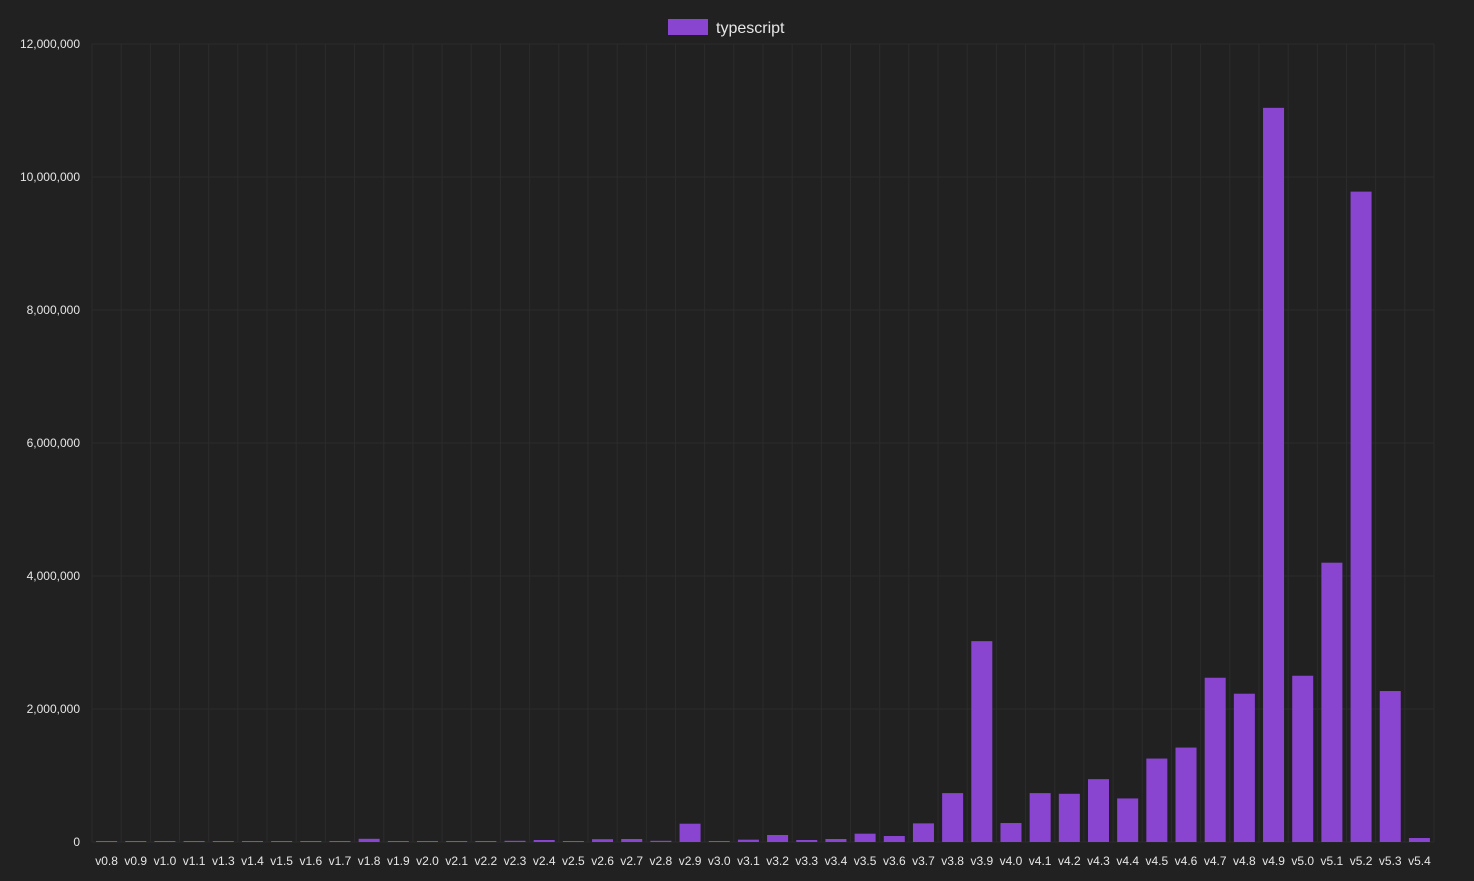 The height and width of the screenshot is (881, 1474). Describe the element at coordinates (1244, 861) in the screenshot. I see `x-tick-label: v4.8` at that location.